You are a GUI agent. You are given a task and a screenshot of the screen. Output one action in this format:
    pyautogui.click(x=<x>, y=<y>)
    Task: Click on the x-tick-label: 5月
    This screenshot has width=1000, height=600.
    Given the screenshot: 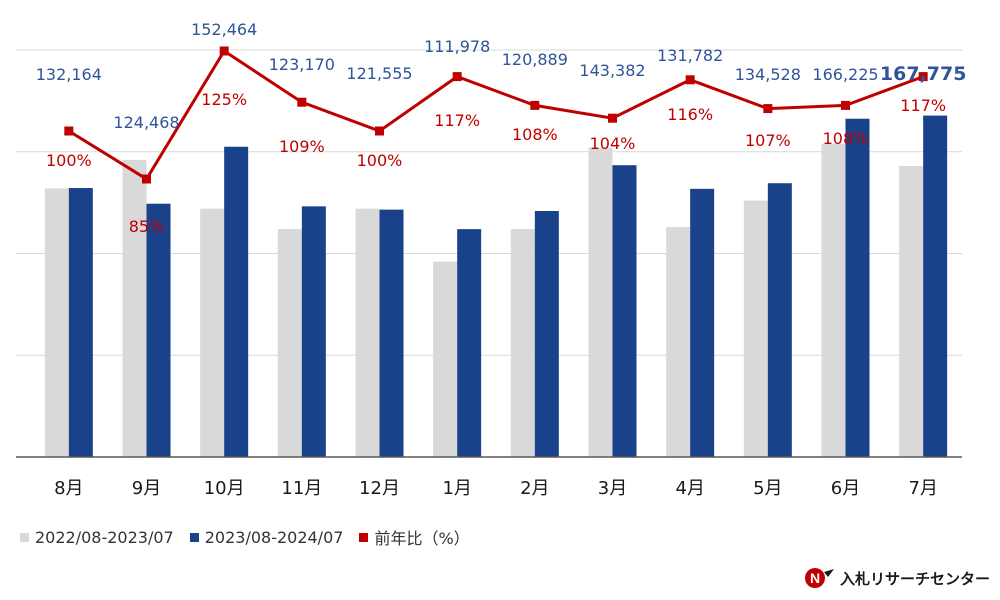 What is the action you would take?
    pyautogui.click(x=767, y=488)
    